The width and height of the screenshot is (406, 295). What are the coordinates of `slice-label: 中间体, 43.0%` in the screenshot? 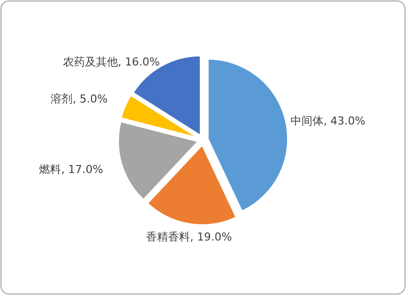 It's located at (328, 121).